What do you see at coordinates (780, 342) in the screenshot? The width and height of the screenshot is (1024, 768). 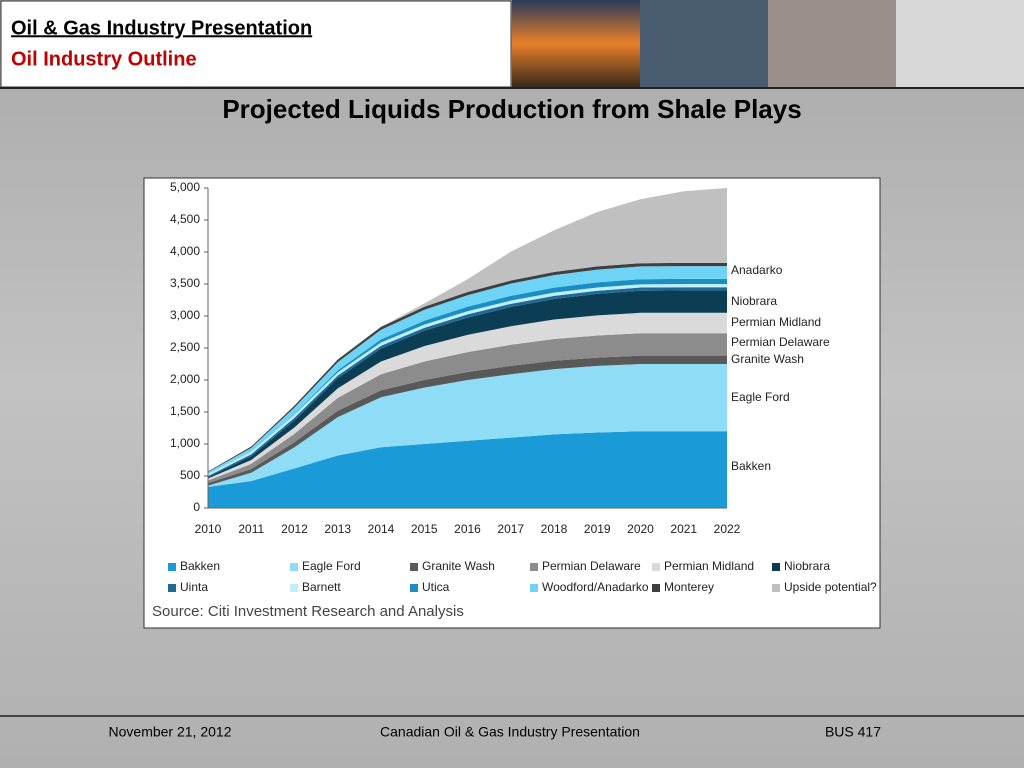 I see `end-label: Permian Delaware` at bounding box center [780, 342].